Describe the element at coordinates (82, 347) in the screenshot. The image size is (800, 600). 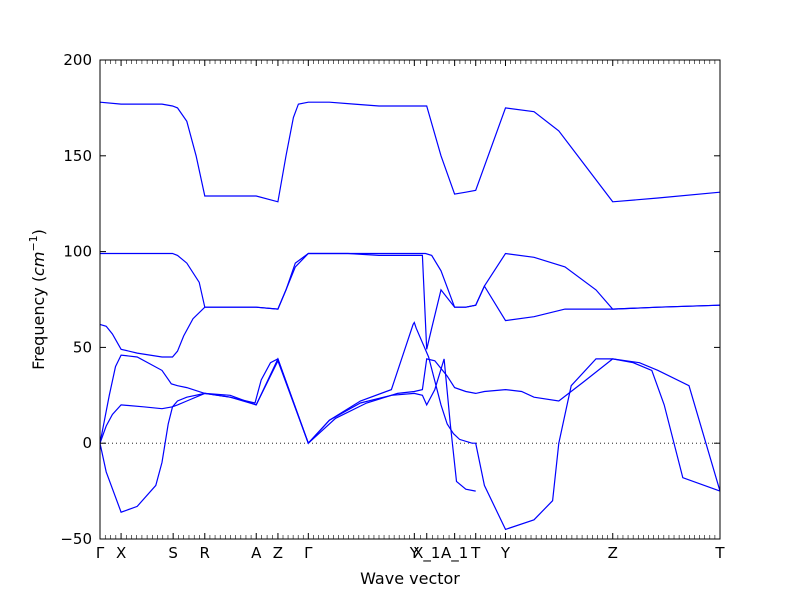
I see `y-tick-label: 50` at that location.